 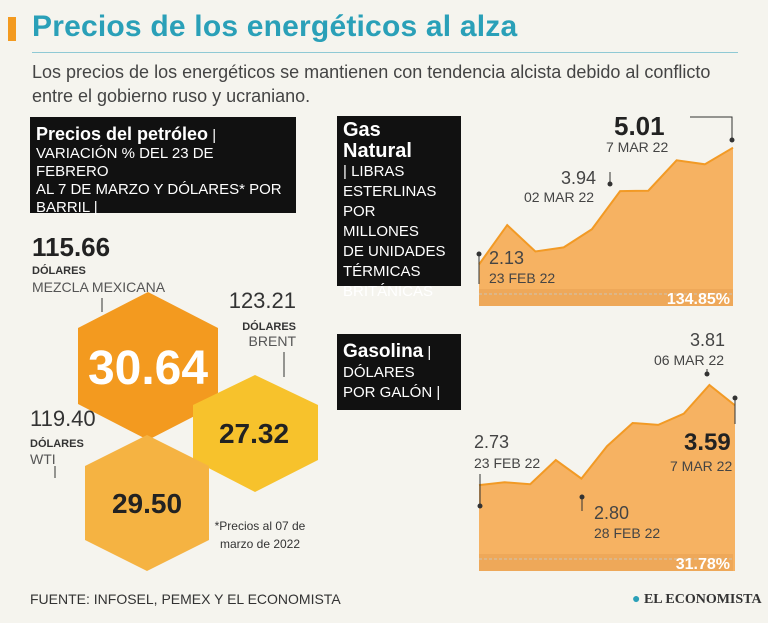 I want to click on oil-box-line: AL 7 DE MARZO Y DÓLARES* POR, so click(x=159, y=189).